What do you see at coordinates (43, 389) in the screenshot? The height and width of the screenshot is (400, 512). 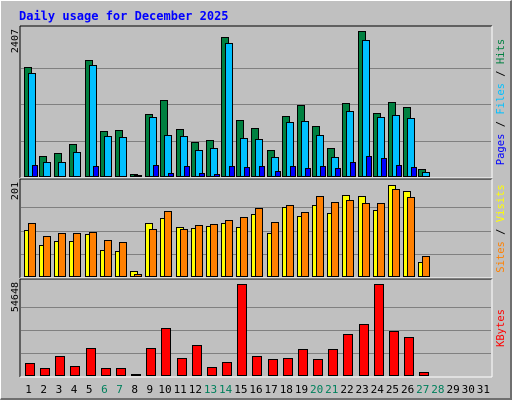 I see `x-tick-label: 2` at bounding box center [43, 389].